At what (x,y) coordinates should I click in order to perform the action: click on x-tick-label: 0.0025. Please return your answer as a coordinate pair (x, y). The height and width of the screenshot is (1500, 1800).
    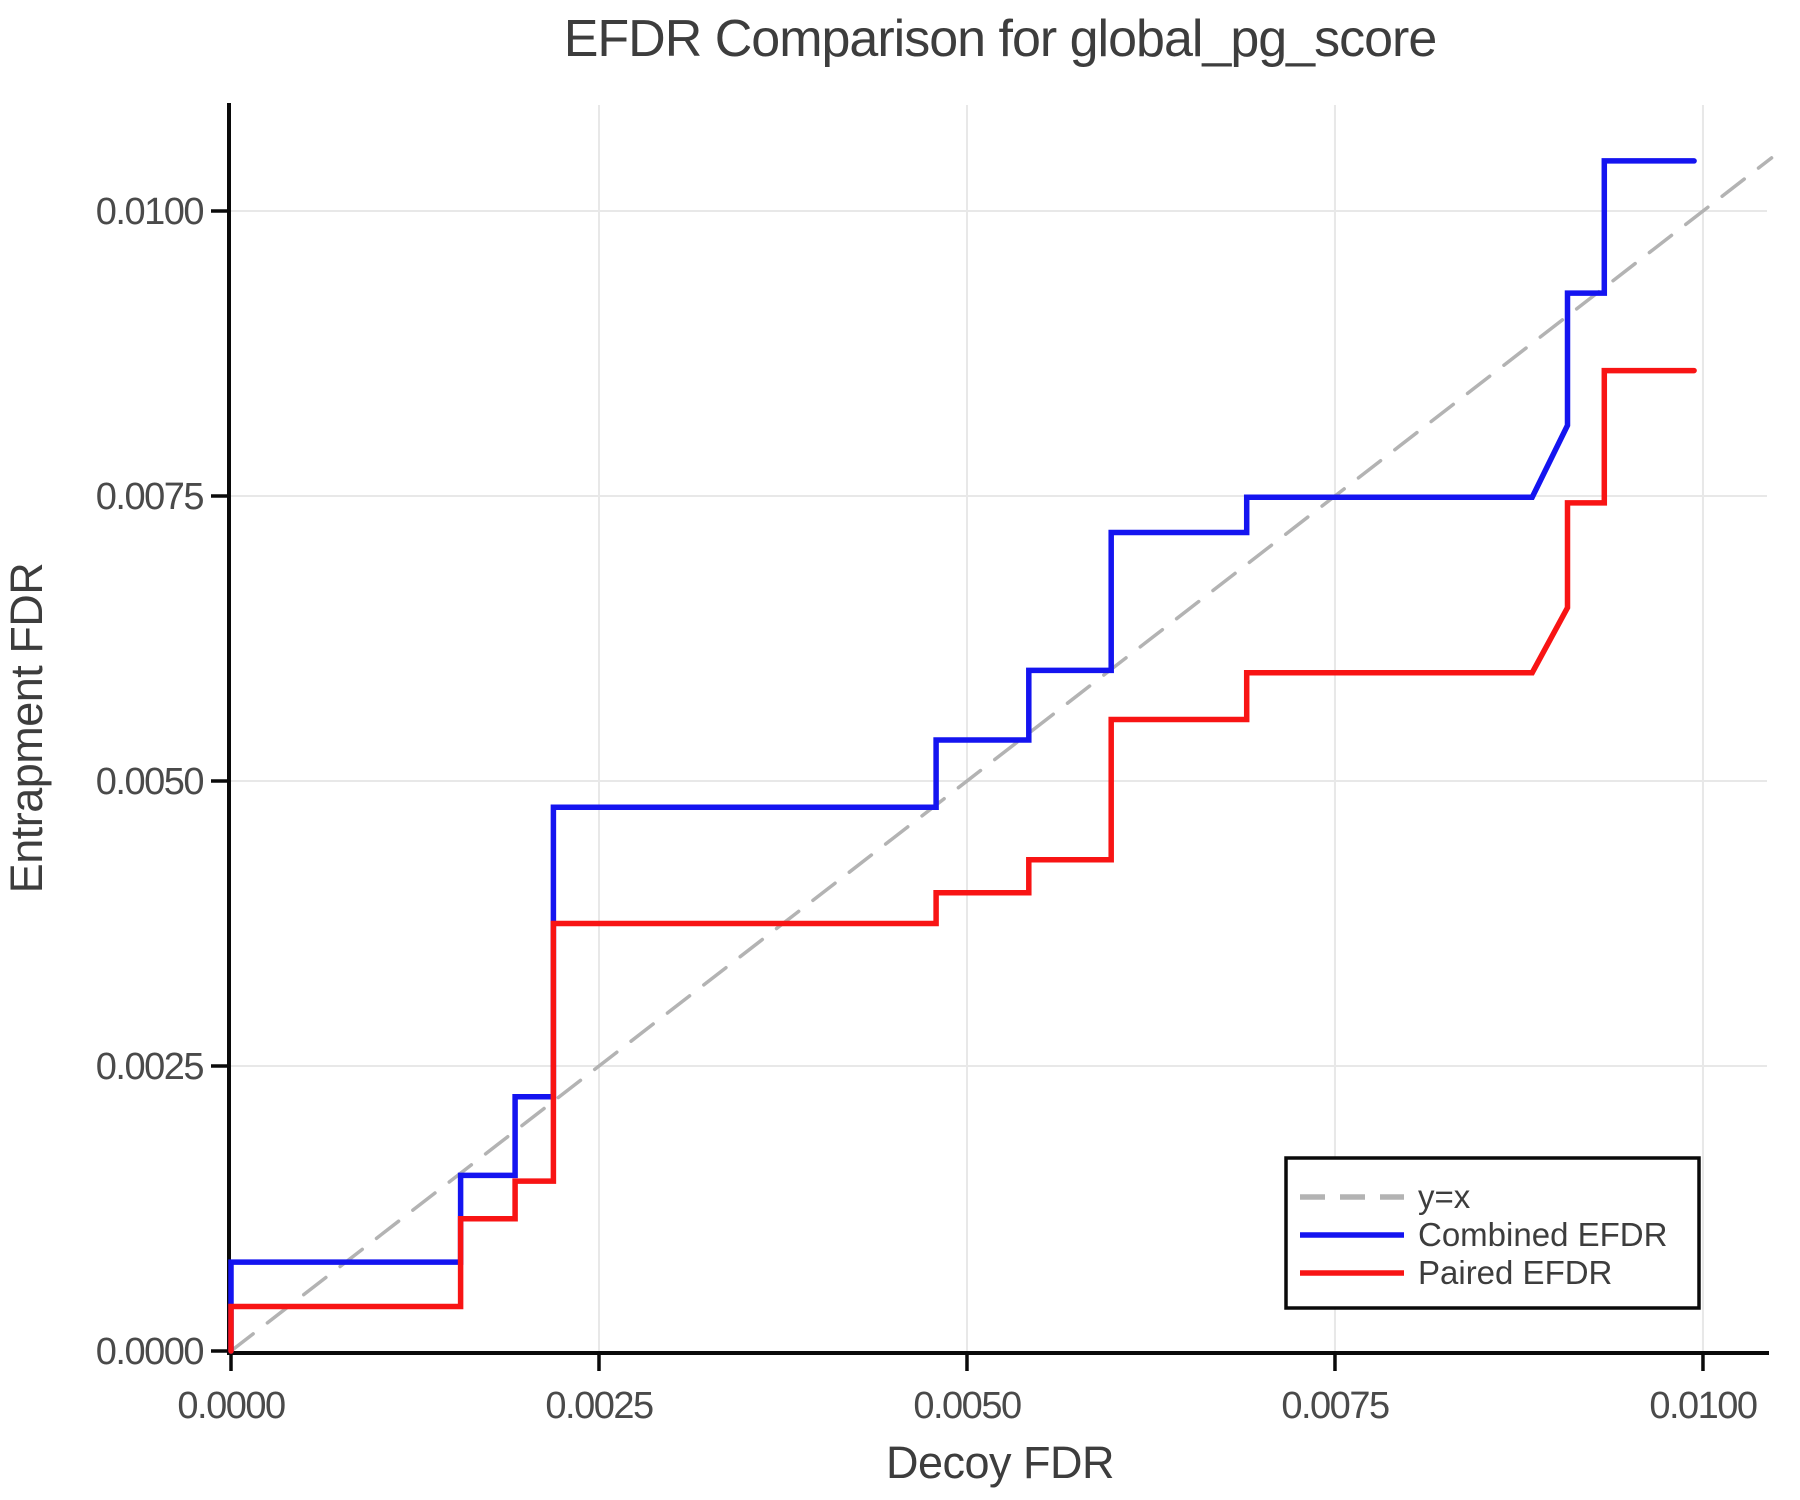
    Looking at the image, I should click on (599, 1406).